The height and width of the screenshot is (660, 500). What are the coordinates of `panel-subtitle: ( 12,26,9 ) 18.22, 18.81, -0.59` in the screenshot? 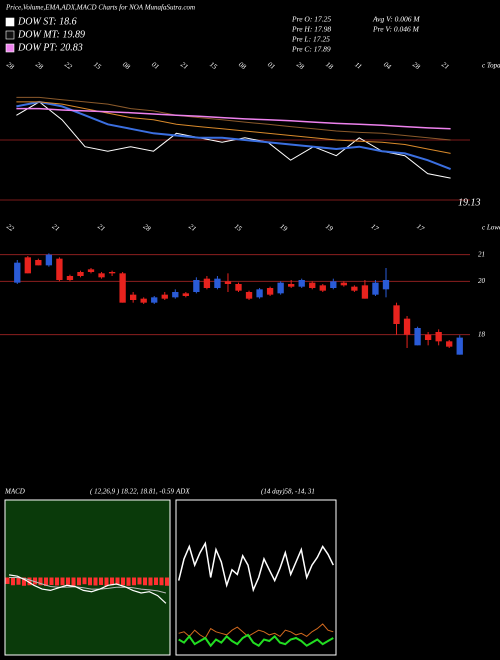 It's located at (132, 492).